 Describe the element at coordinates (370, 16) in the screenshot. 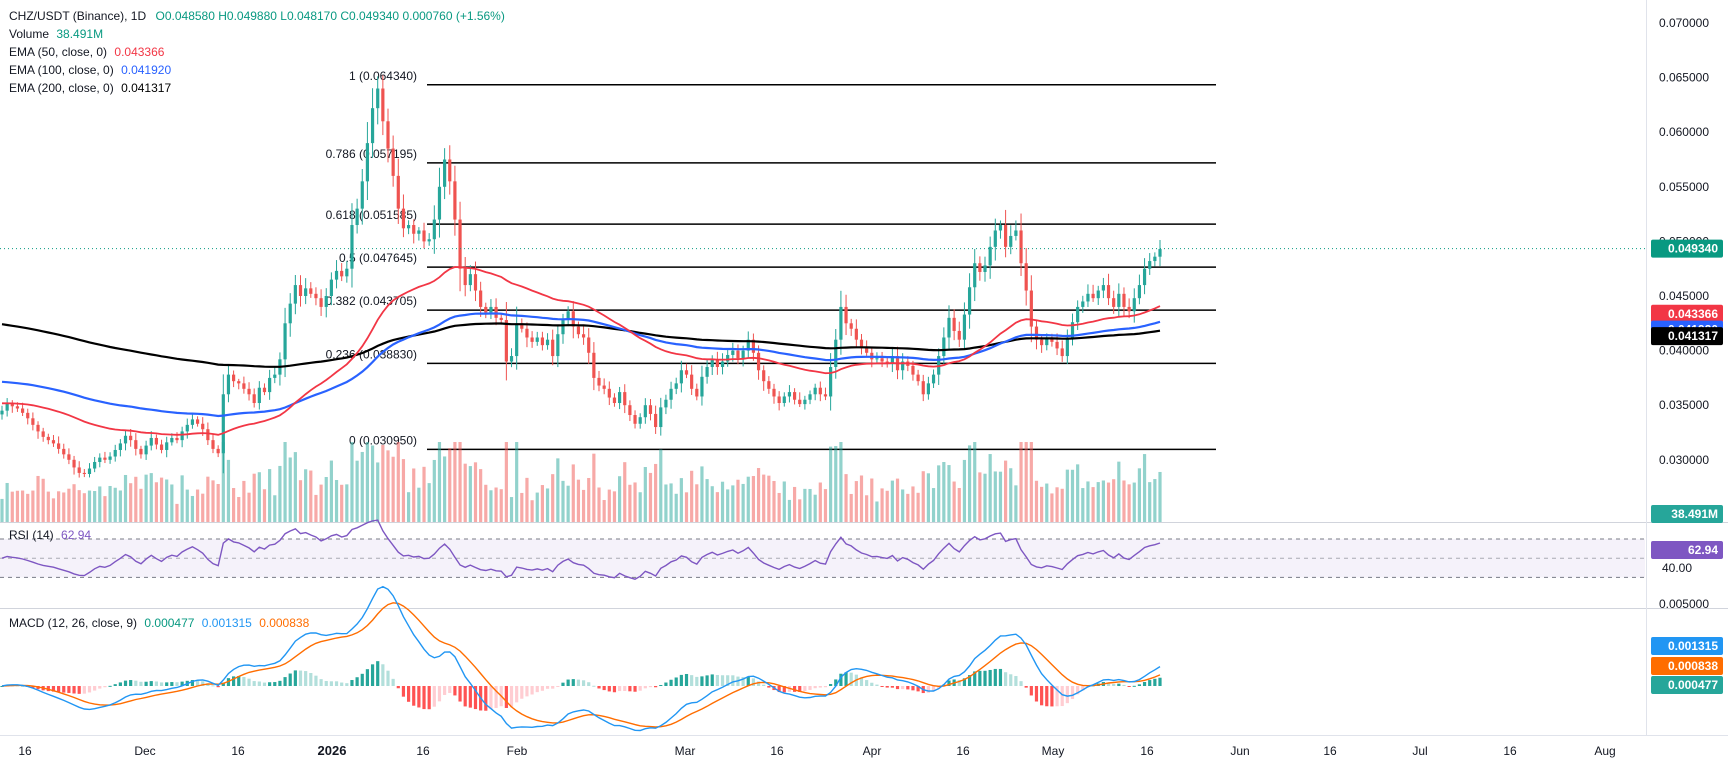

I see `ohlc-close: C0.049340` at that location.